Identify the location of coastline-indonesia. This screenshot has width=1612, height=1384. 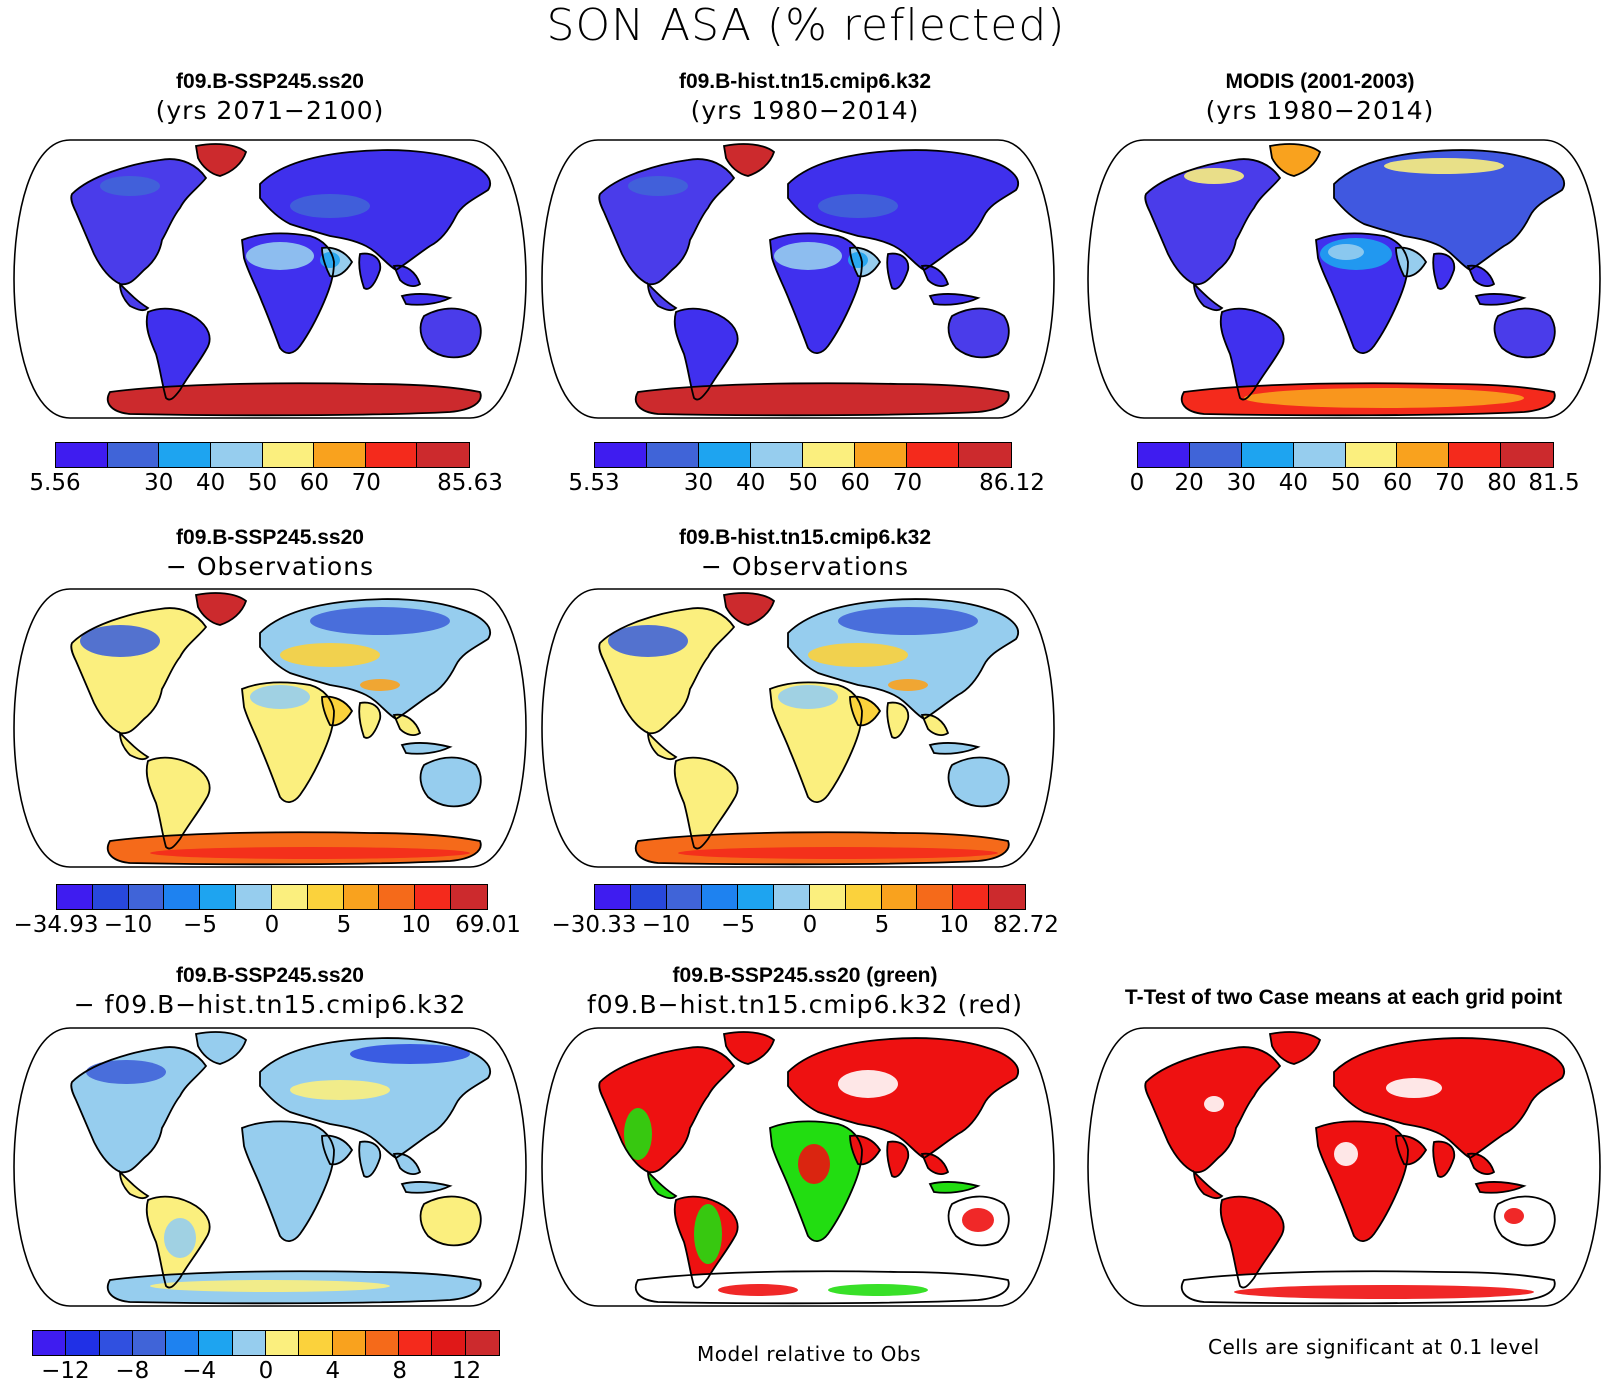
(426, 1187).